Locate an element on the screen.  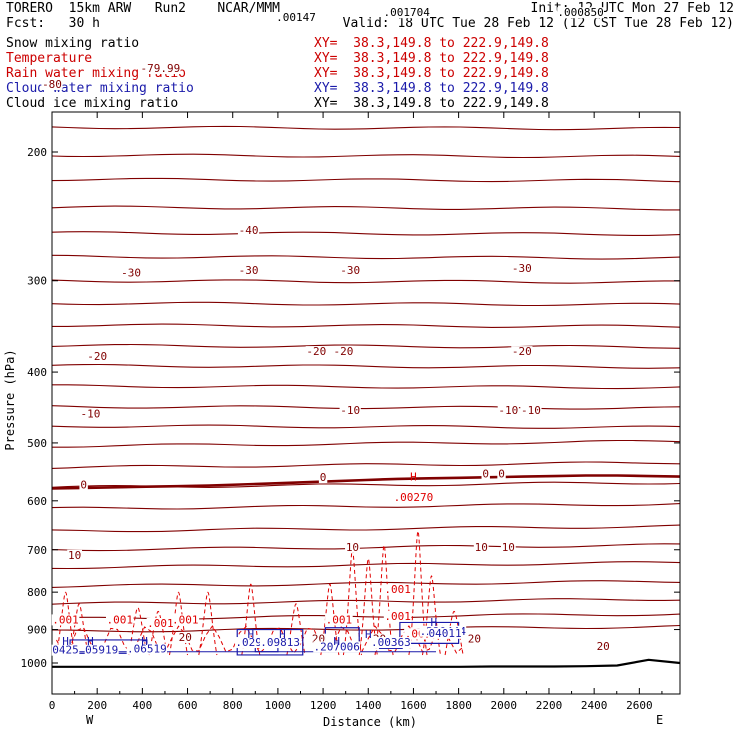
legend-temperature-name: Temperature is located at coordinates (49, 58).